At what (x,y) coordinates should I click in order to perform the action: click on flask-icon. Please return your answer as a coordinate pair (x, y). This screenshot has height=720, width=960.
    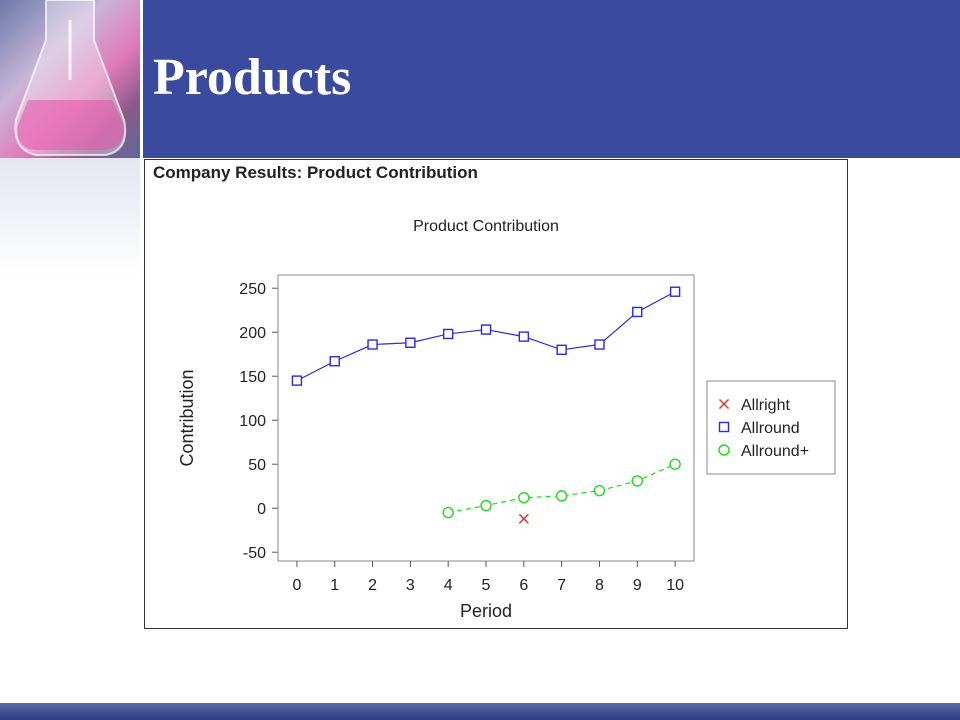
    Looking at the image, I should click on (70, 78).